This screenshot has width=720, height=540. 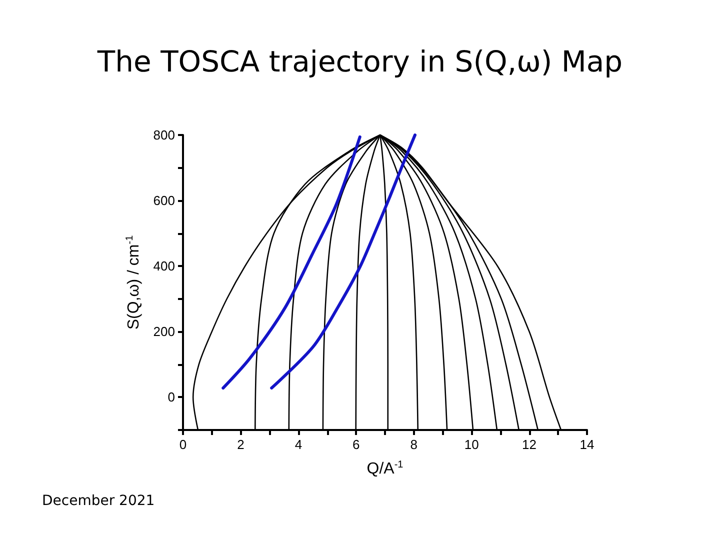 I want to click on x-tick-label: 2, so click(x=240, y=444).